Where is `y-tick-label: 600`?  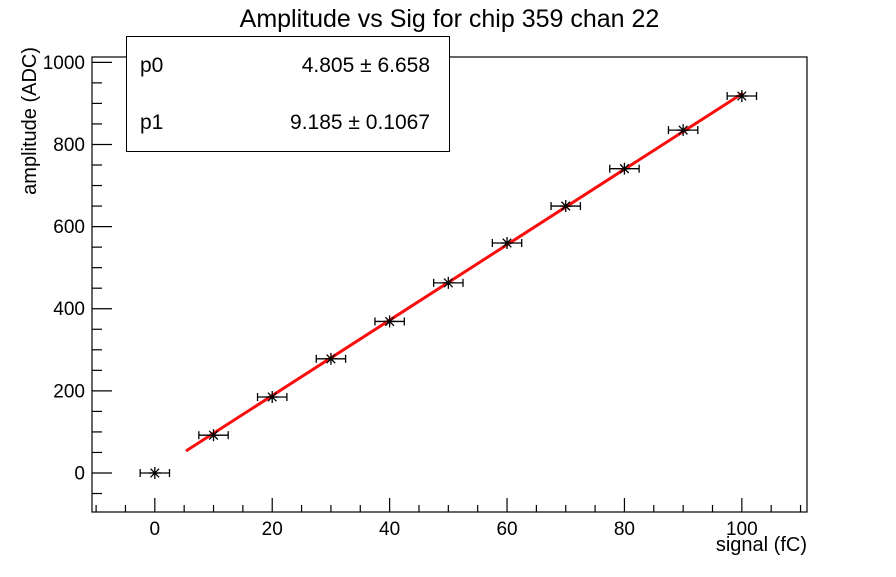 y-tick-label: 600 is located at coordinates (69, 227).